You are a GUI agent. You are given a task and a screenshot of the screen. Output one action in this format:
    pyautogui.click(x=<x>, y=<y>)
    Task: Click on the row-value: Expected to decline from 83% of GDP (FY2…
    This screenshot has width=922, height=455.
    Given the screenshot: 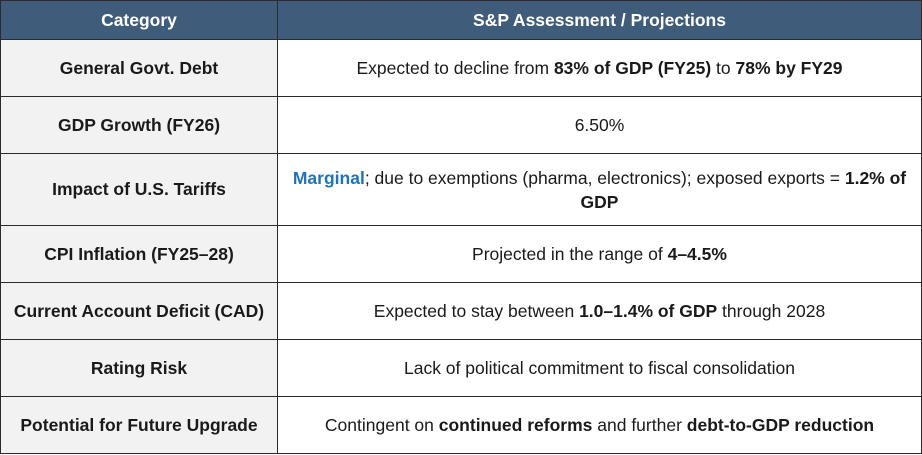 What is the action you would take?
    pyautogui.click(x=599, y=68)
    